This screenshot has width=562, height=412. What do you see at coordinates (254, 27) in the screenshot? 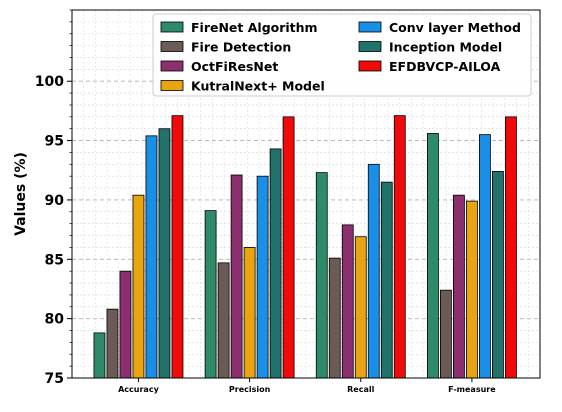
I see `legend-label: FireNet Algorithm` at bounding box center [254, 27].